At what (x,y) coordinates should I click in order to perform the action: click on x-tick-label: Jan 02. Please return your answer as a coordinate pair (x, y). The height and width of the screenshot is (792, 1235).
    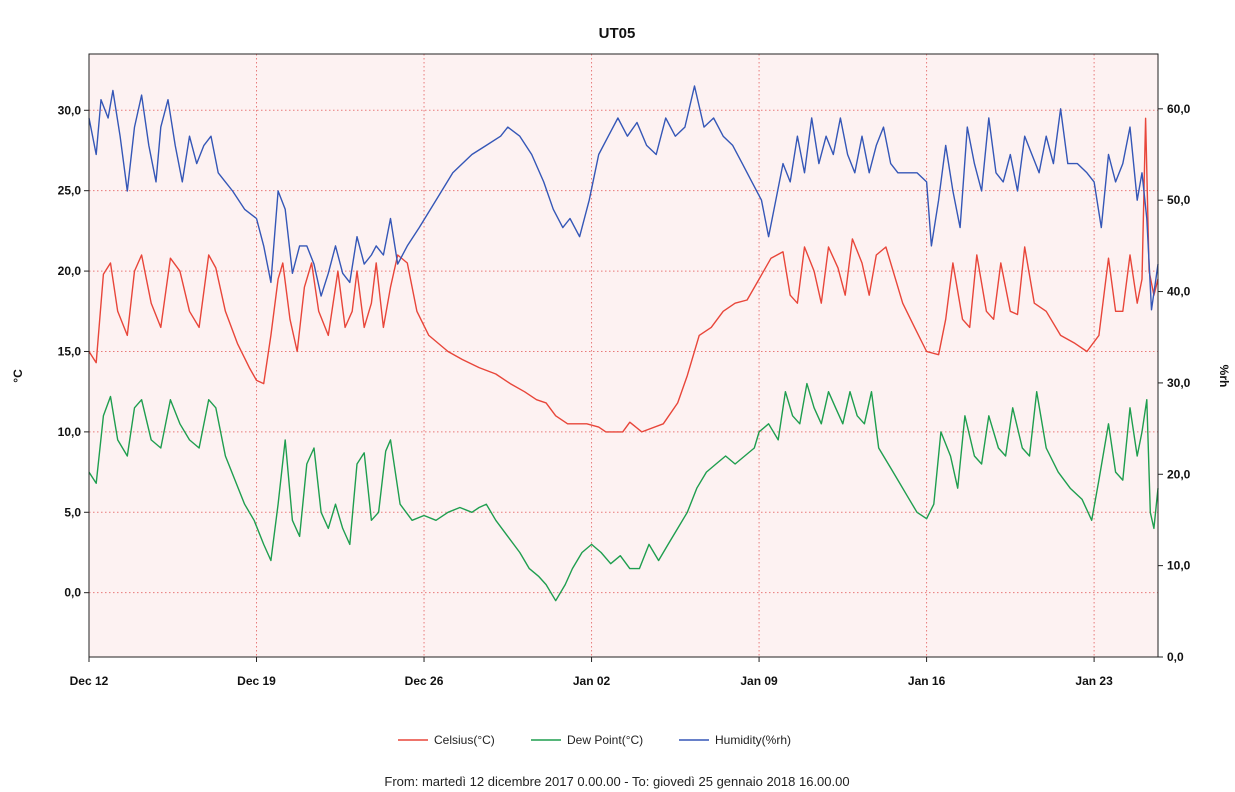
    Looking at the image, I should click on (592, 681).